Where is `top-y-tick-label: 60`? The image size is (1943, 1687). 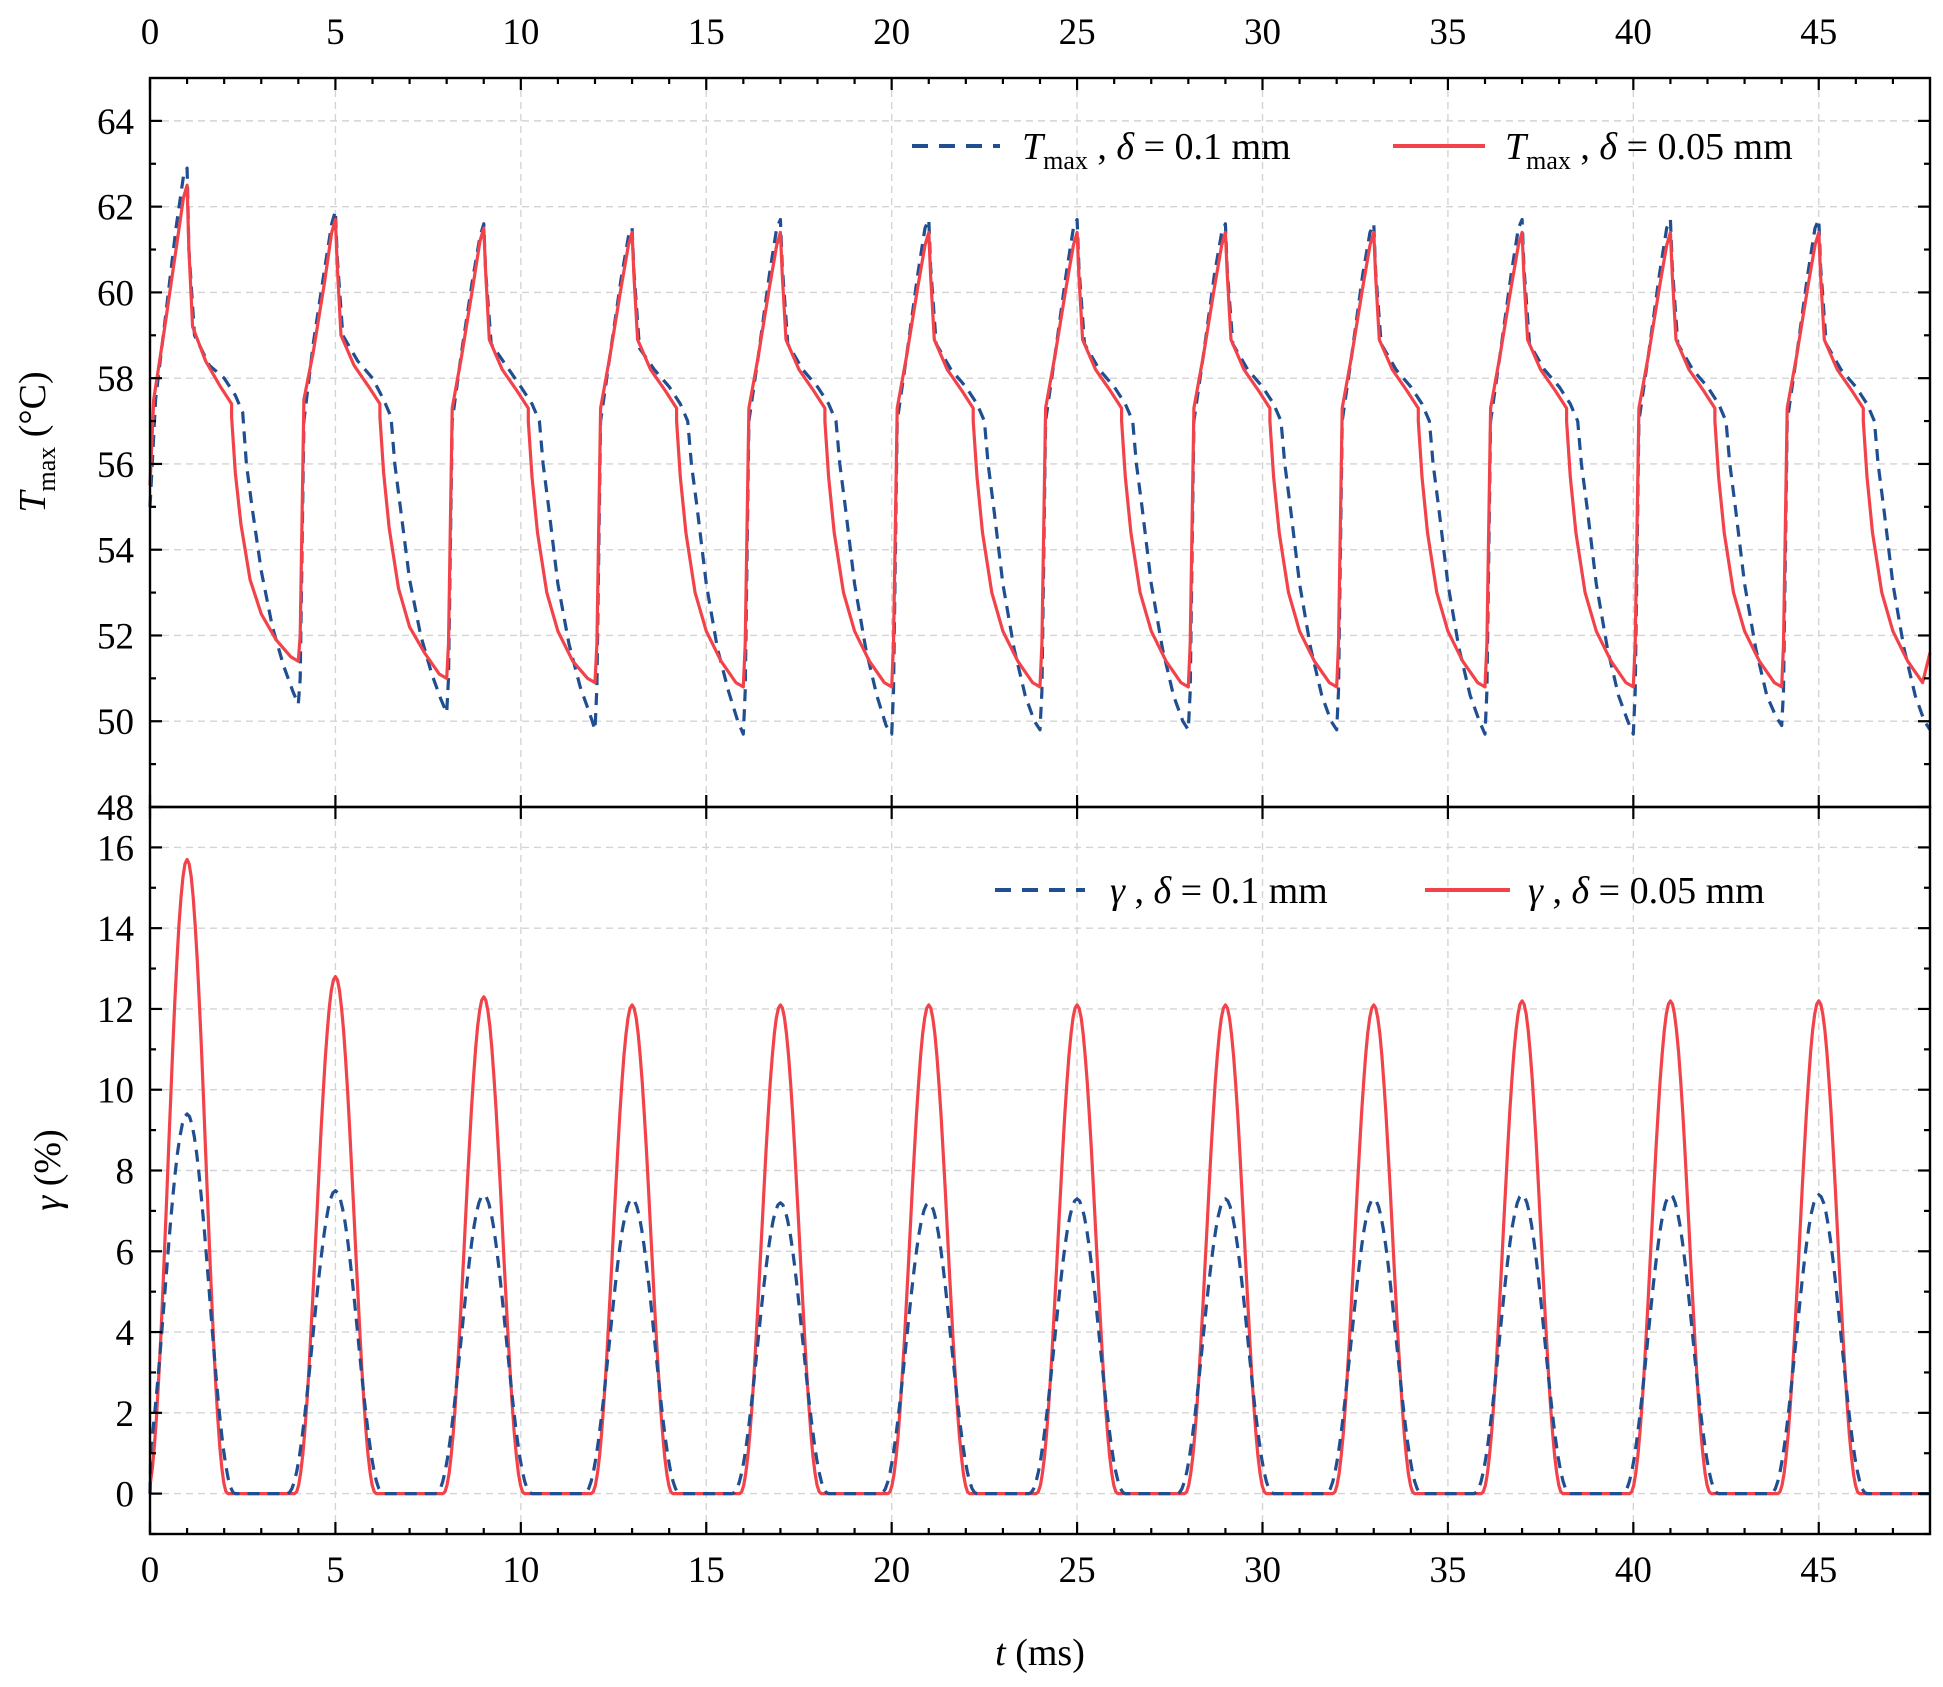
top-y-tick-label: 60 is located at coordinates (115, 293).